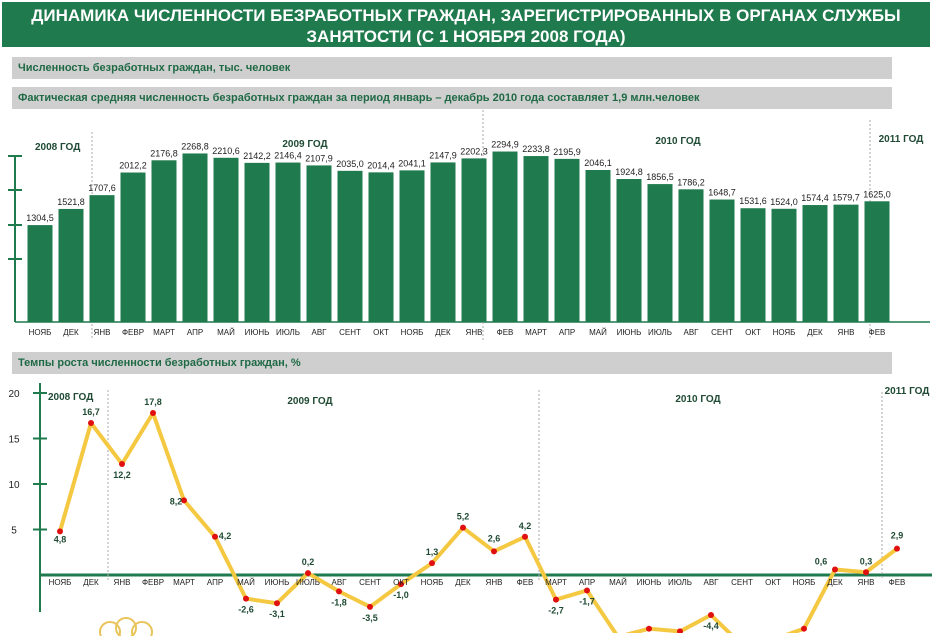 Image resolution: width=935 pixels, height=636 pixels. Describe the element at coordinates (370, 618) in the screenshot. I see `rate-value-label: -3,5` at that location.